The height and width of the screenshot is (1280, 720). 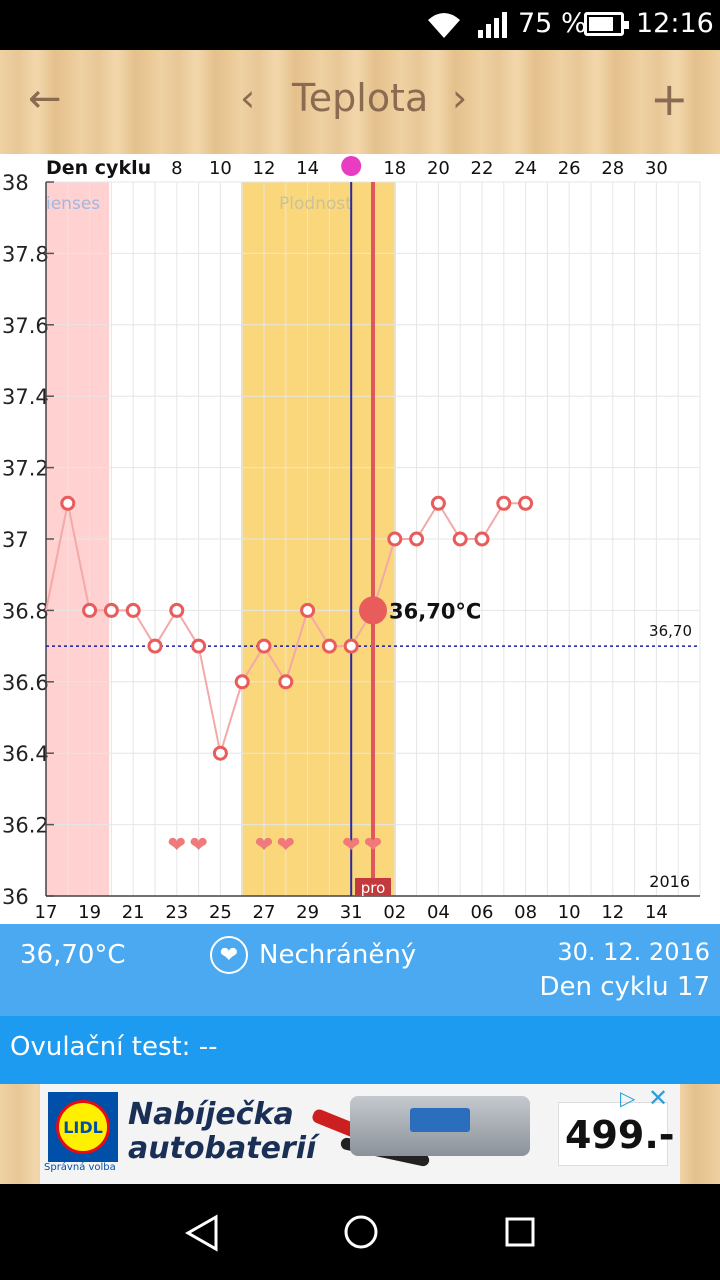 What do you see at coordinates (114, 1047) in the screenshot?
I see `ovulation-test-label: Ovulační test: --` at bounding box center [114, 1047].